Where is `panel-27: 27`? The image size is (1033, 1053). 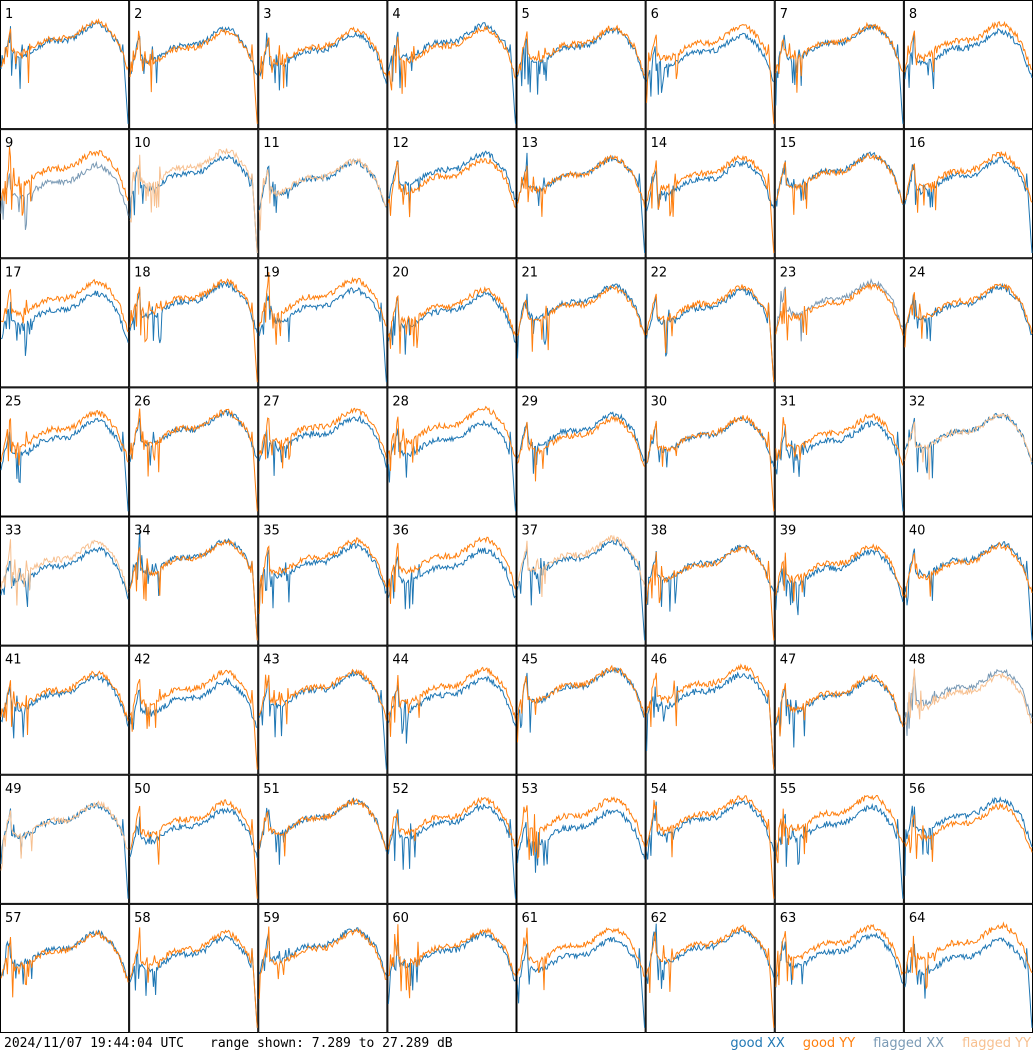 panel-27: 27 is located at coordinates (323, 452).